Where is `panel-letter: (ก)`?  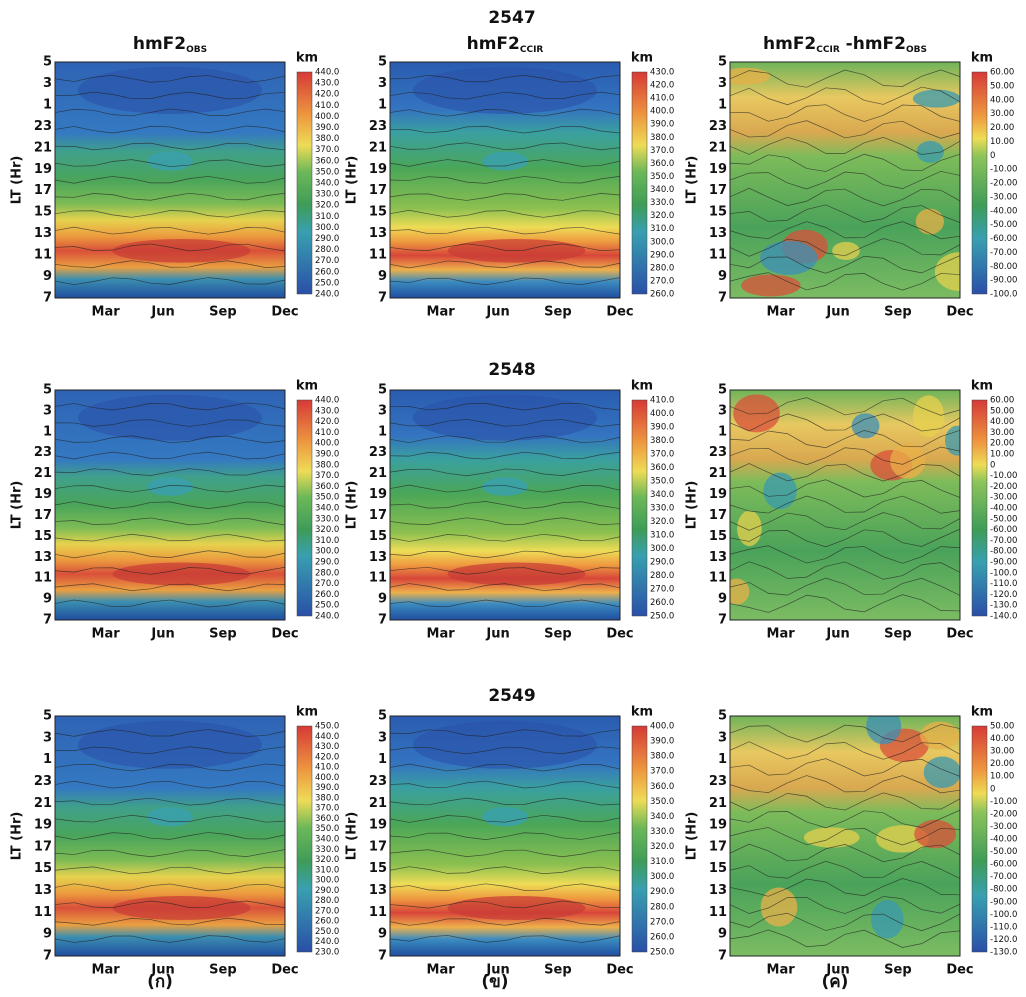
panel-letter: (ก) is located at coordinates (160, 982).